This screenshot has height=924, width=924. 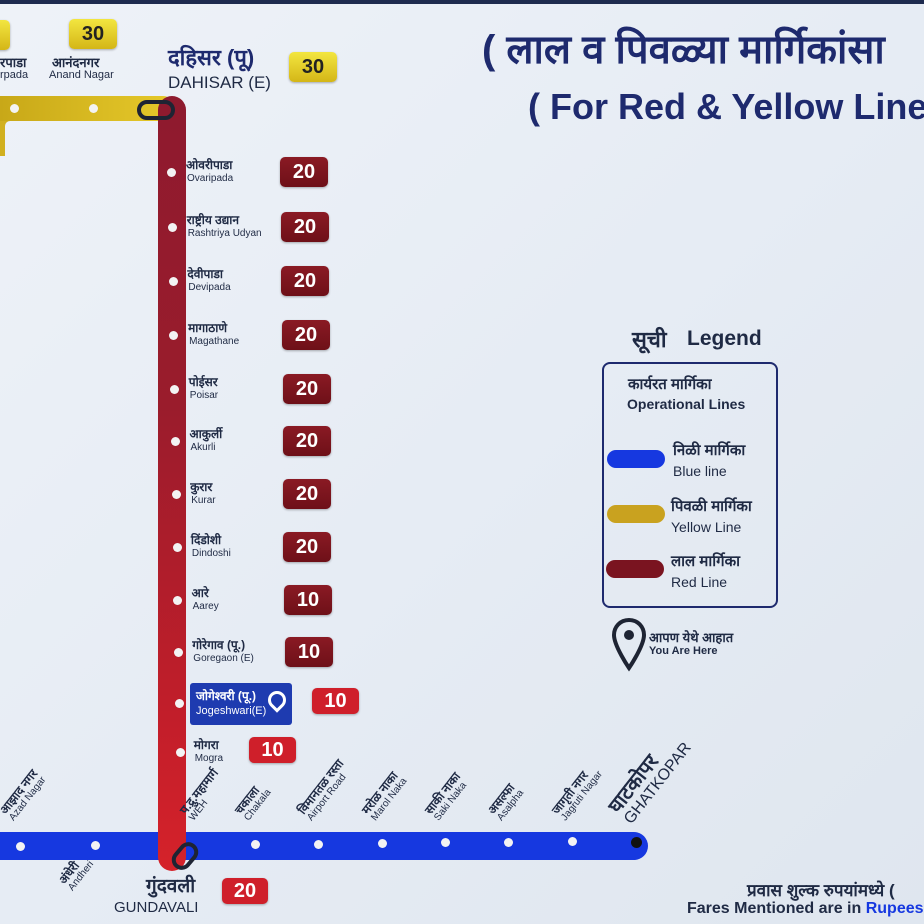 I want to click on interchange-icon, so click(x=156, y=110).